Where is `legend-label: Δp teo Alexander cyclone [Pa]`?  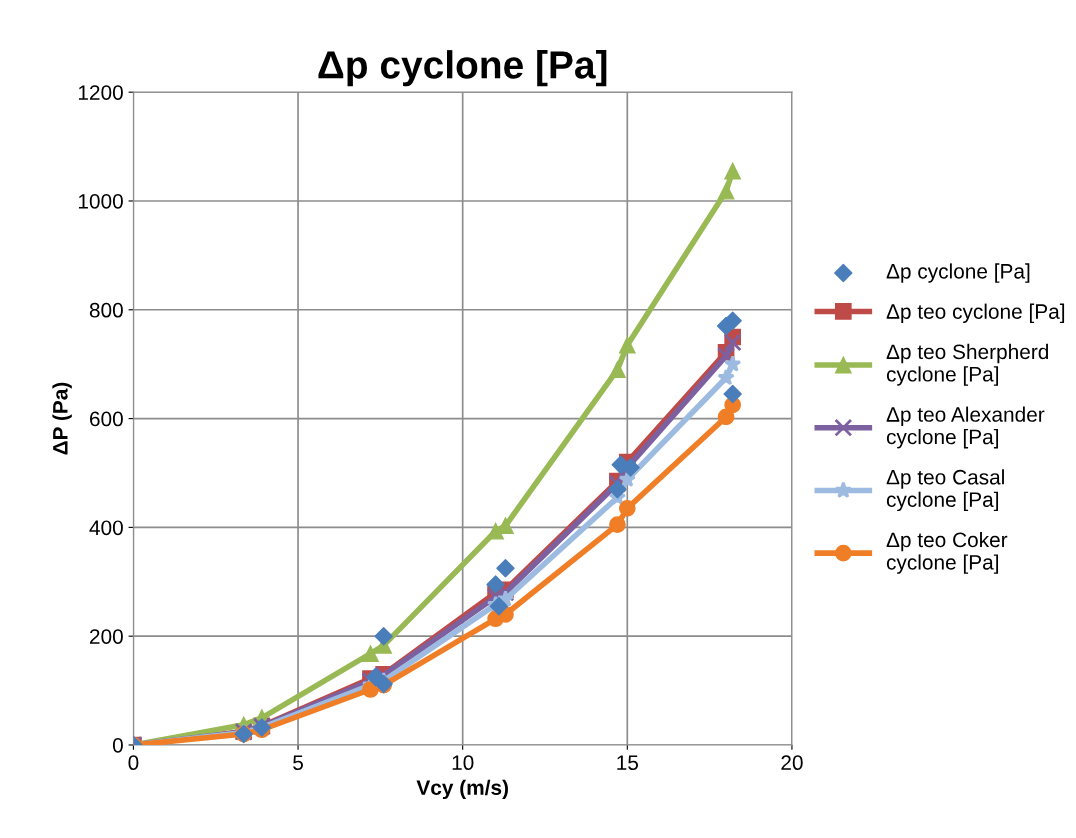 legend-label: Δp teo Alexander cyclone [Pa] is located at coordinates (965, 427).